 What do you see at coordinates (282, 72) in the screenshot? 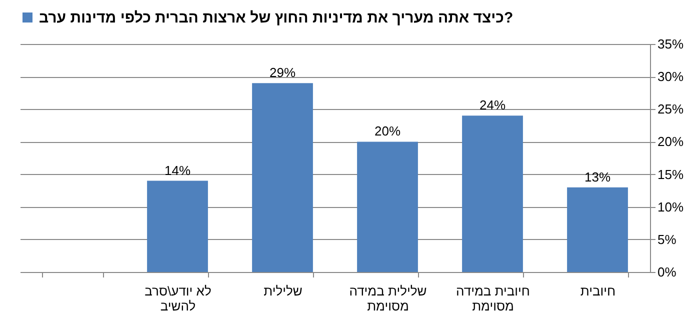
I see `data-label: 29%` at bounding box center [282, 72].